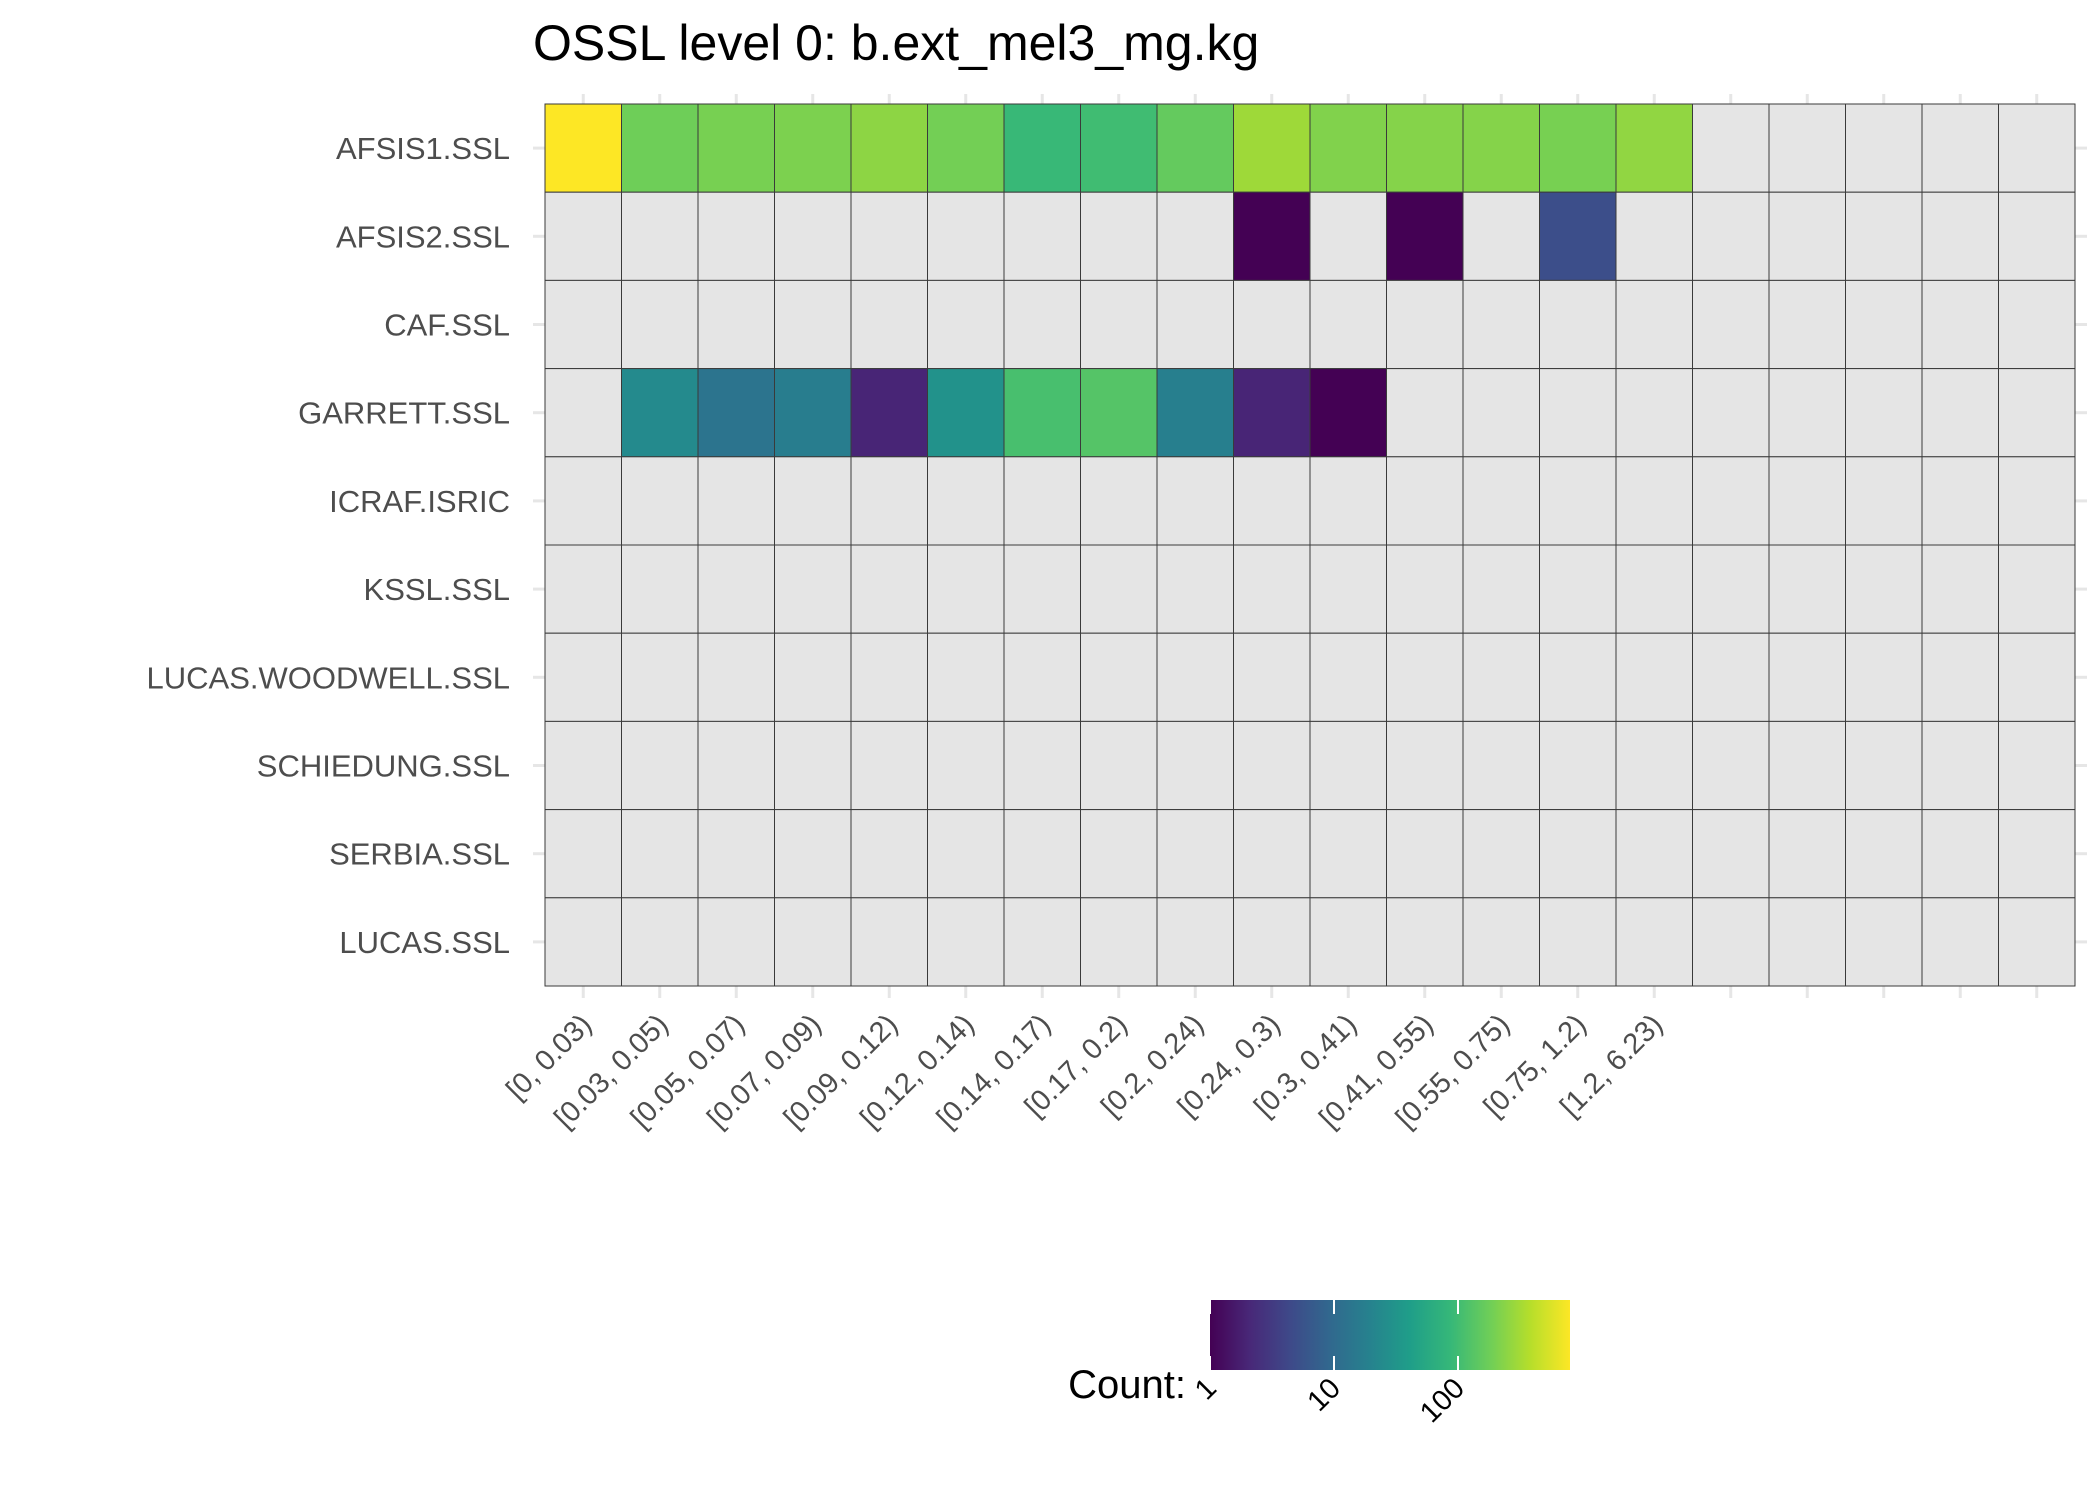 This screenshot has height=1500, width=2100. Describe the element at coordinates (419, 854) in the screenshot. I see `y-tick-label: SERBIA.SSL` at that location.